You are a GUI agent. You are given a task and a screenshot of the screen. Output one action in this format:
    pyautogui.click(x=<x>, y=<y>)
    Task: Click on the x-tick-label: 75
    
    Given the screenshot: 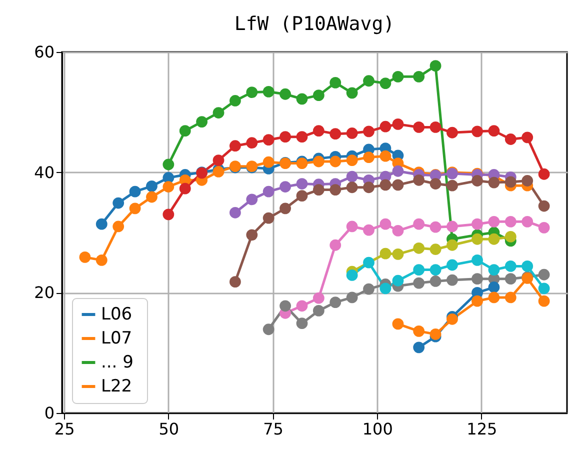 What is the action you would take?
    pyautogui.click(x=273, y=429)
    